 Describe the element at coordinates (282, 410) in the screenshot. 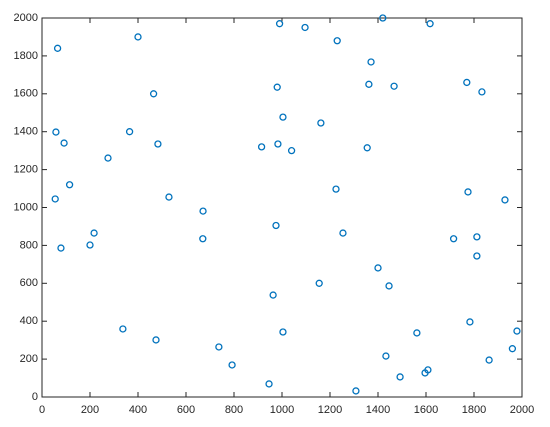

I see `x-tick-label: 1000` at that location.